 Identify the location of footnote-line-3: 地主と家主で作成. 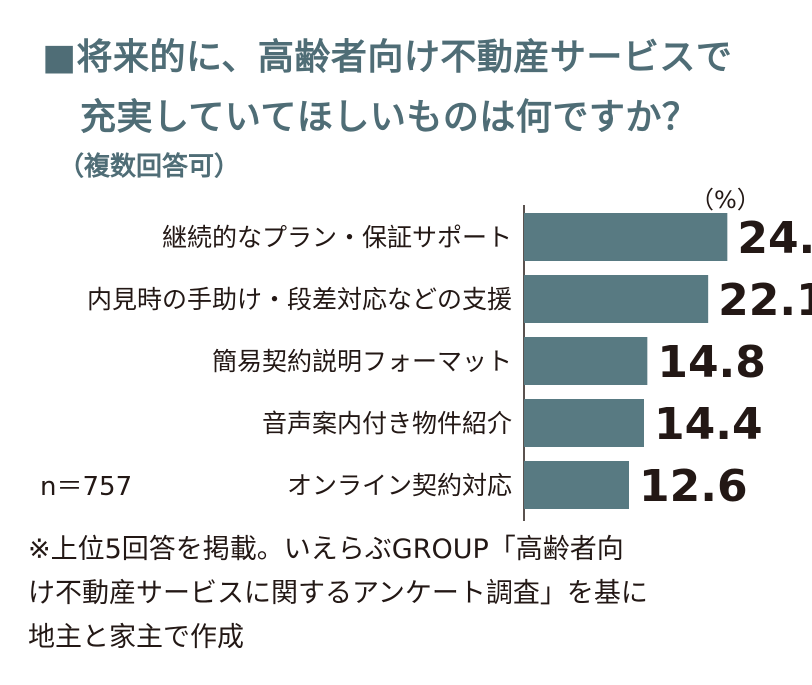
(136, 637).